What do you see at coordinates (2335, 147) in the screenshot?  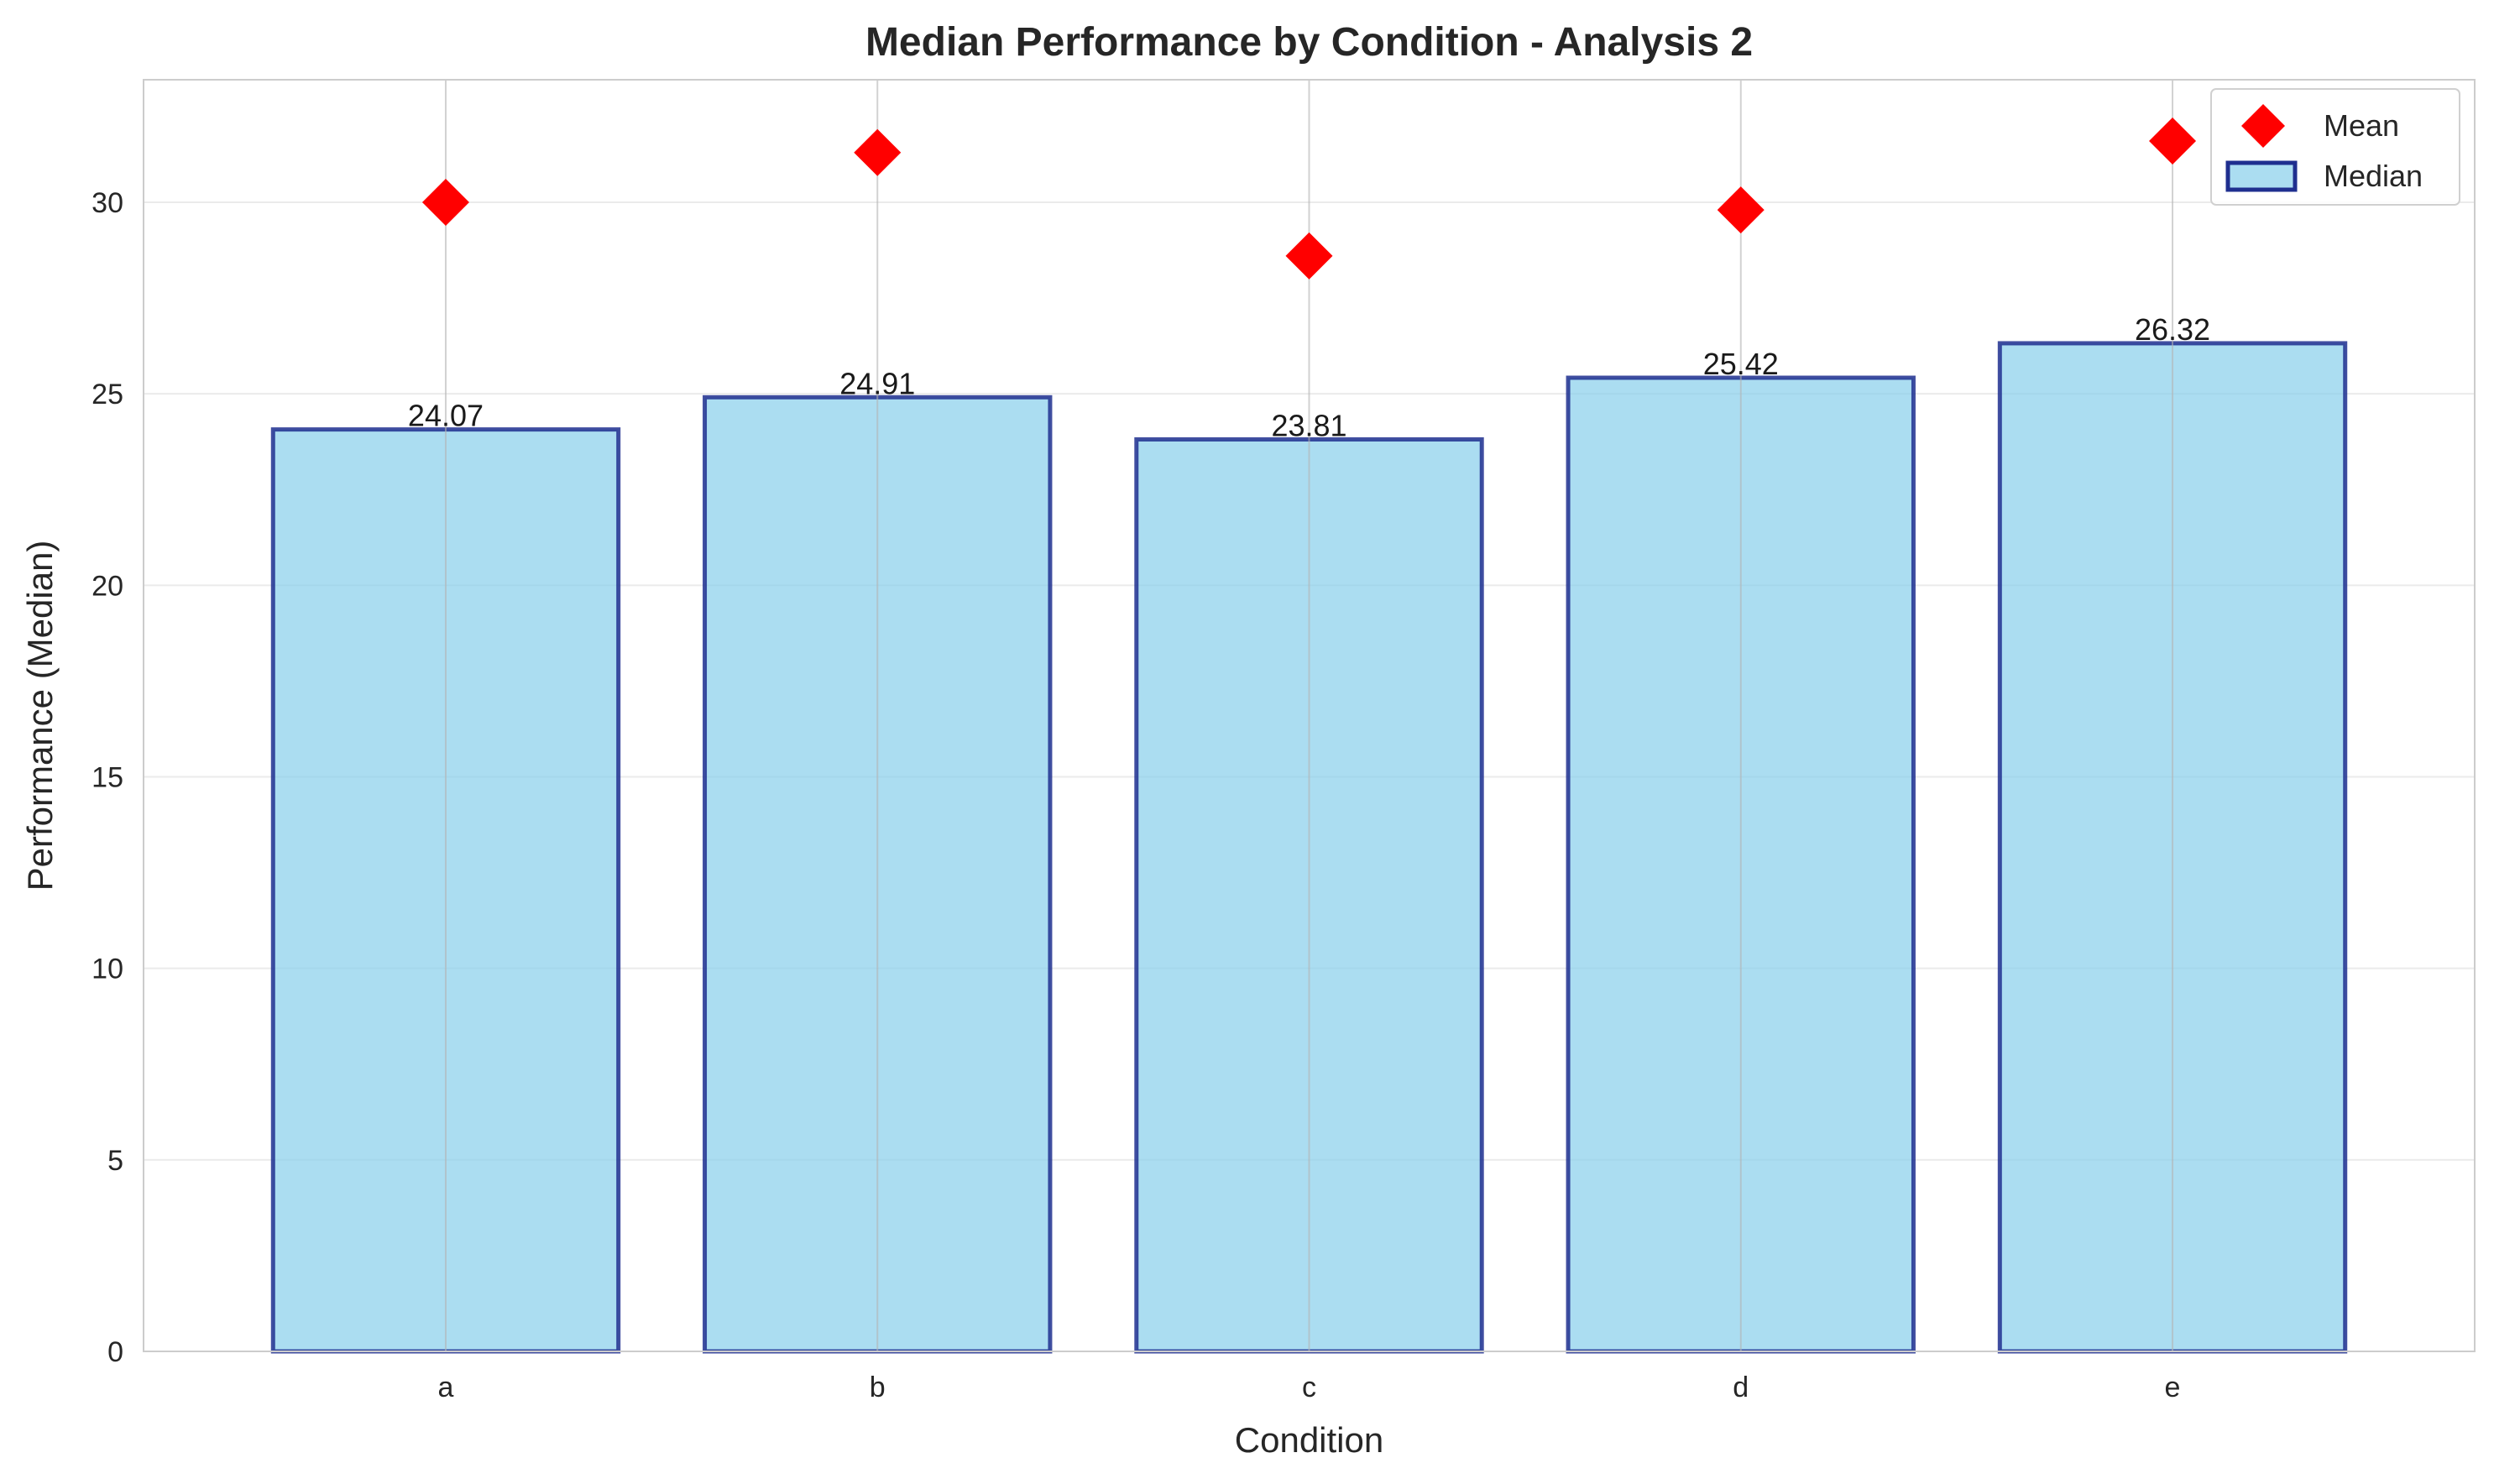 I see `legend: Mean Median` at bounding box center [2335, 147].